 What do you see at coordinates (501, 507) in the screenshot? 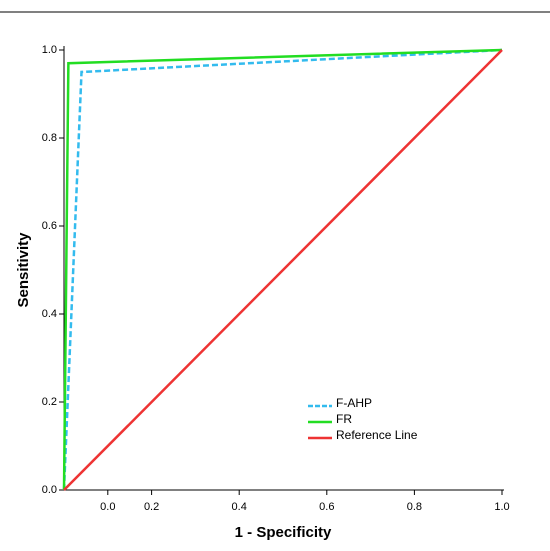
I see `x-tick-label: 1.0` at bounding box center [501, 507].